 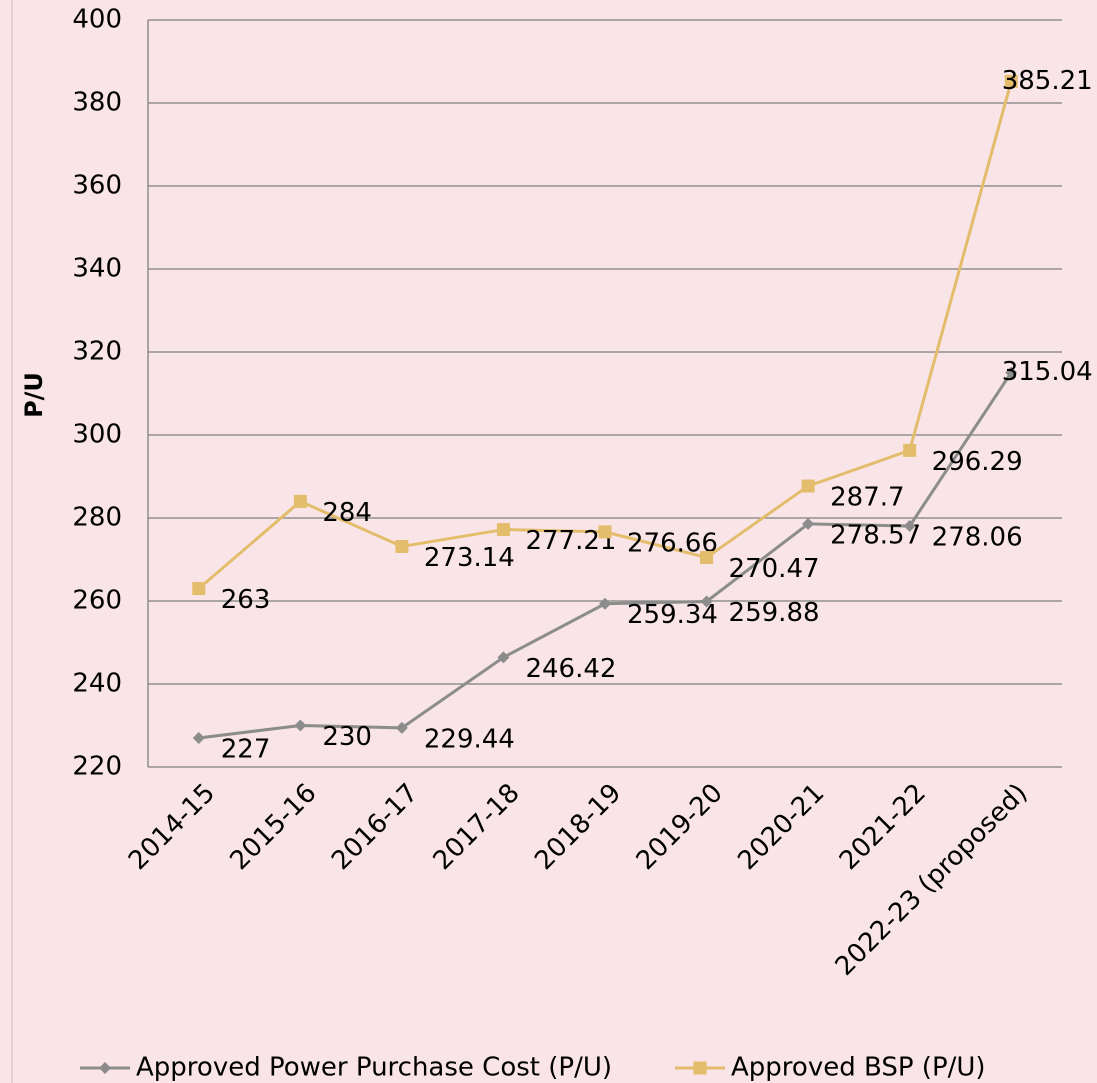 I want to click on y-axis-title: P/U, so click(x=34, y=395).